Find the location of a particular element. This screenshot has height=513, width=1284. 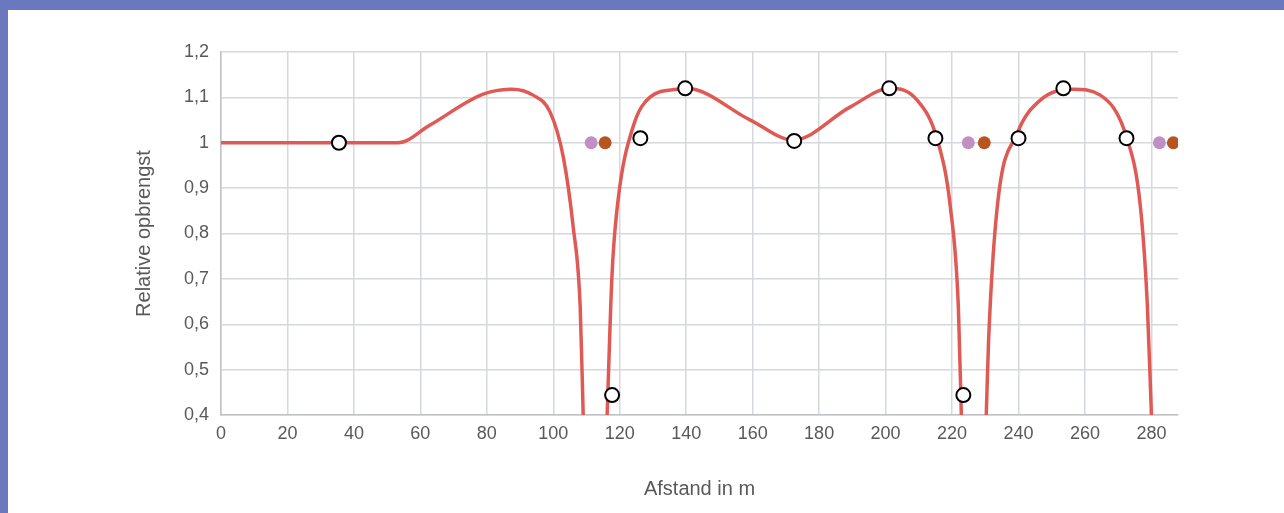

y-tick-label: 1,2 is located at coordinates (196, 50).